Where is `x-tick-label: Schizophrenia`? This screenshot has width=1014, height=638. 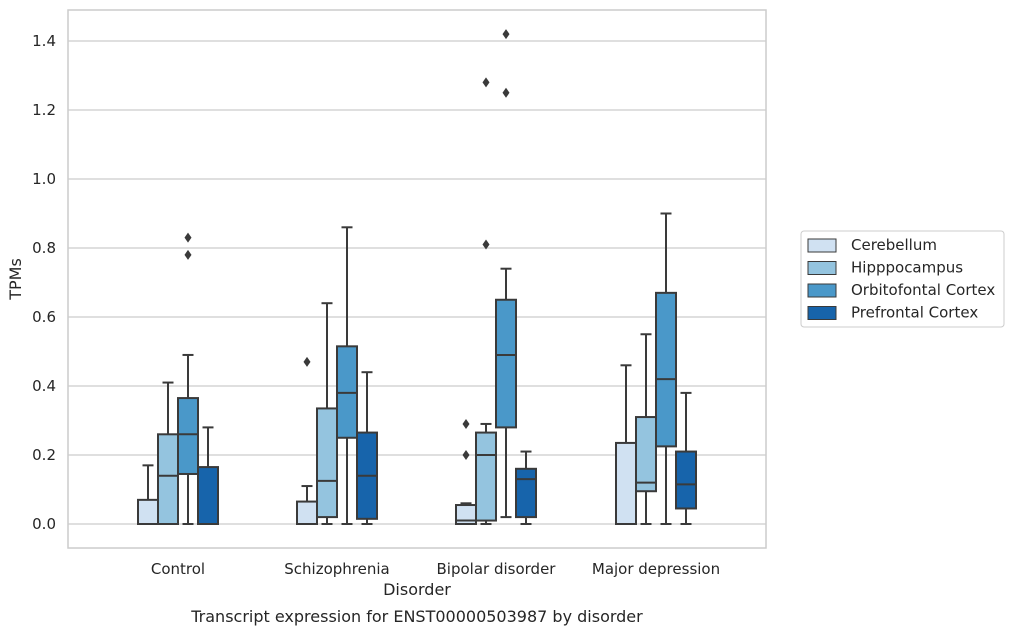
x-tick-label: Schizophrenia is located at coordinates (336, 569).